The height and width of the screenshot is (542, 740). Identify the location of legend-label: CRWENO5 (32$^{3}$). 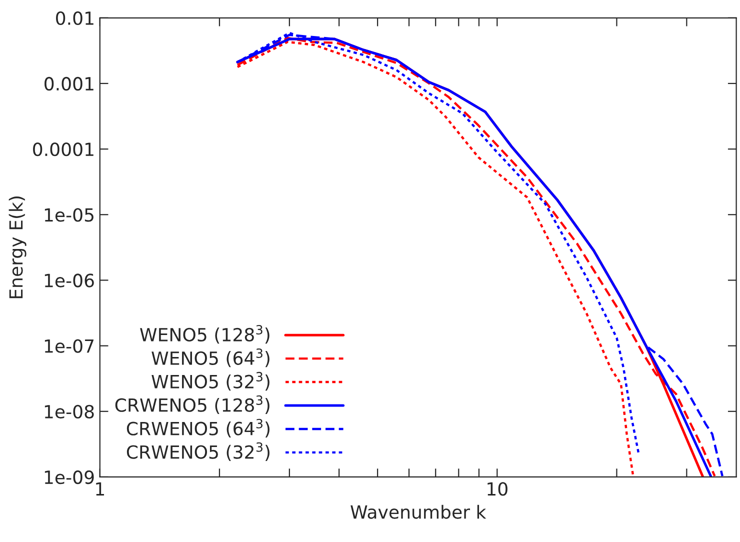
(198, 452).